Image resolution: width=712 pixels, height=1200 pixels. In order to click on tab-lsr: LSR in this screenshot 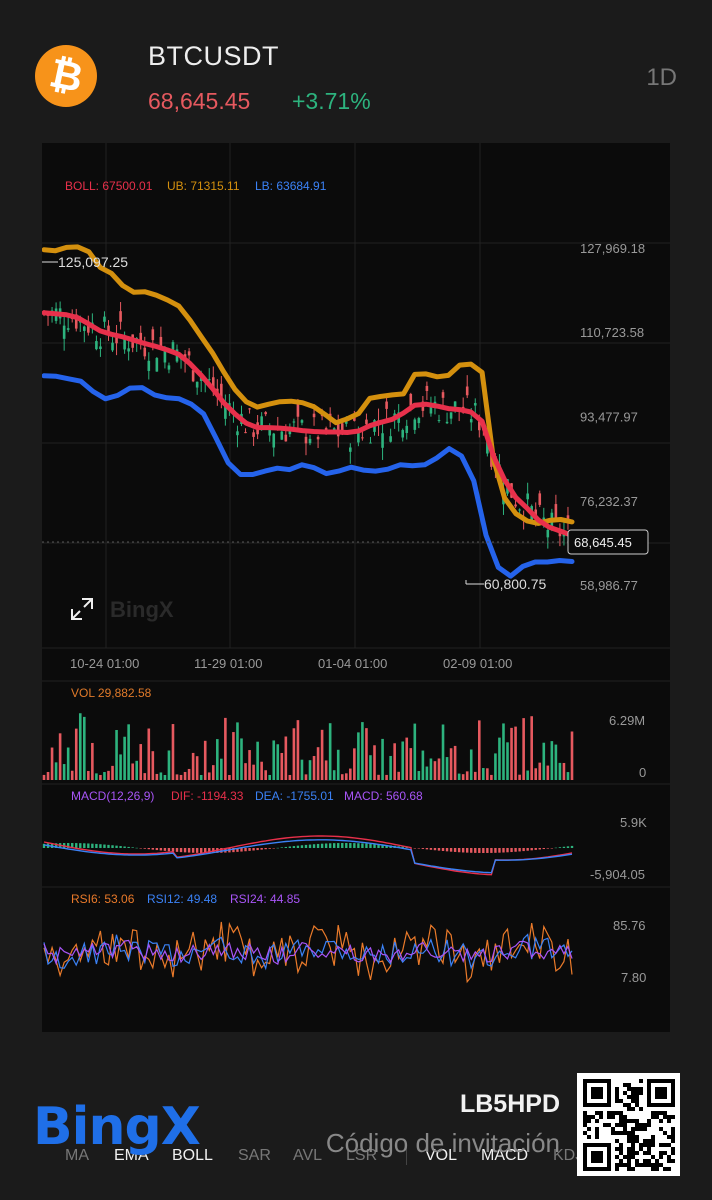, I will do `click(362, 1155)`.